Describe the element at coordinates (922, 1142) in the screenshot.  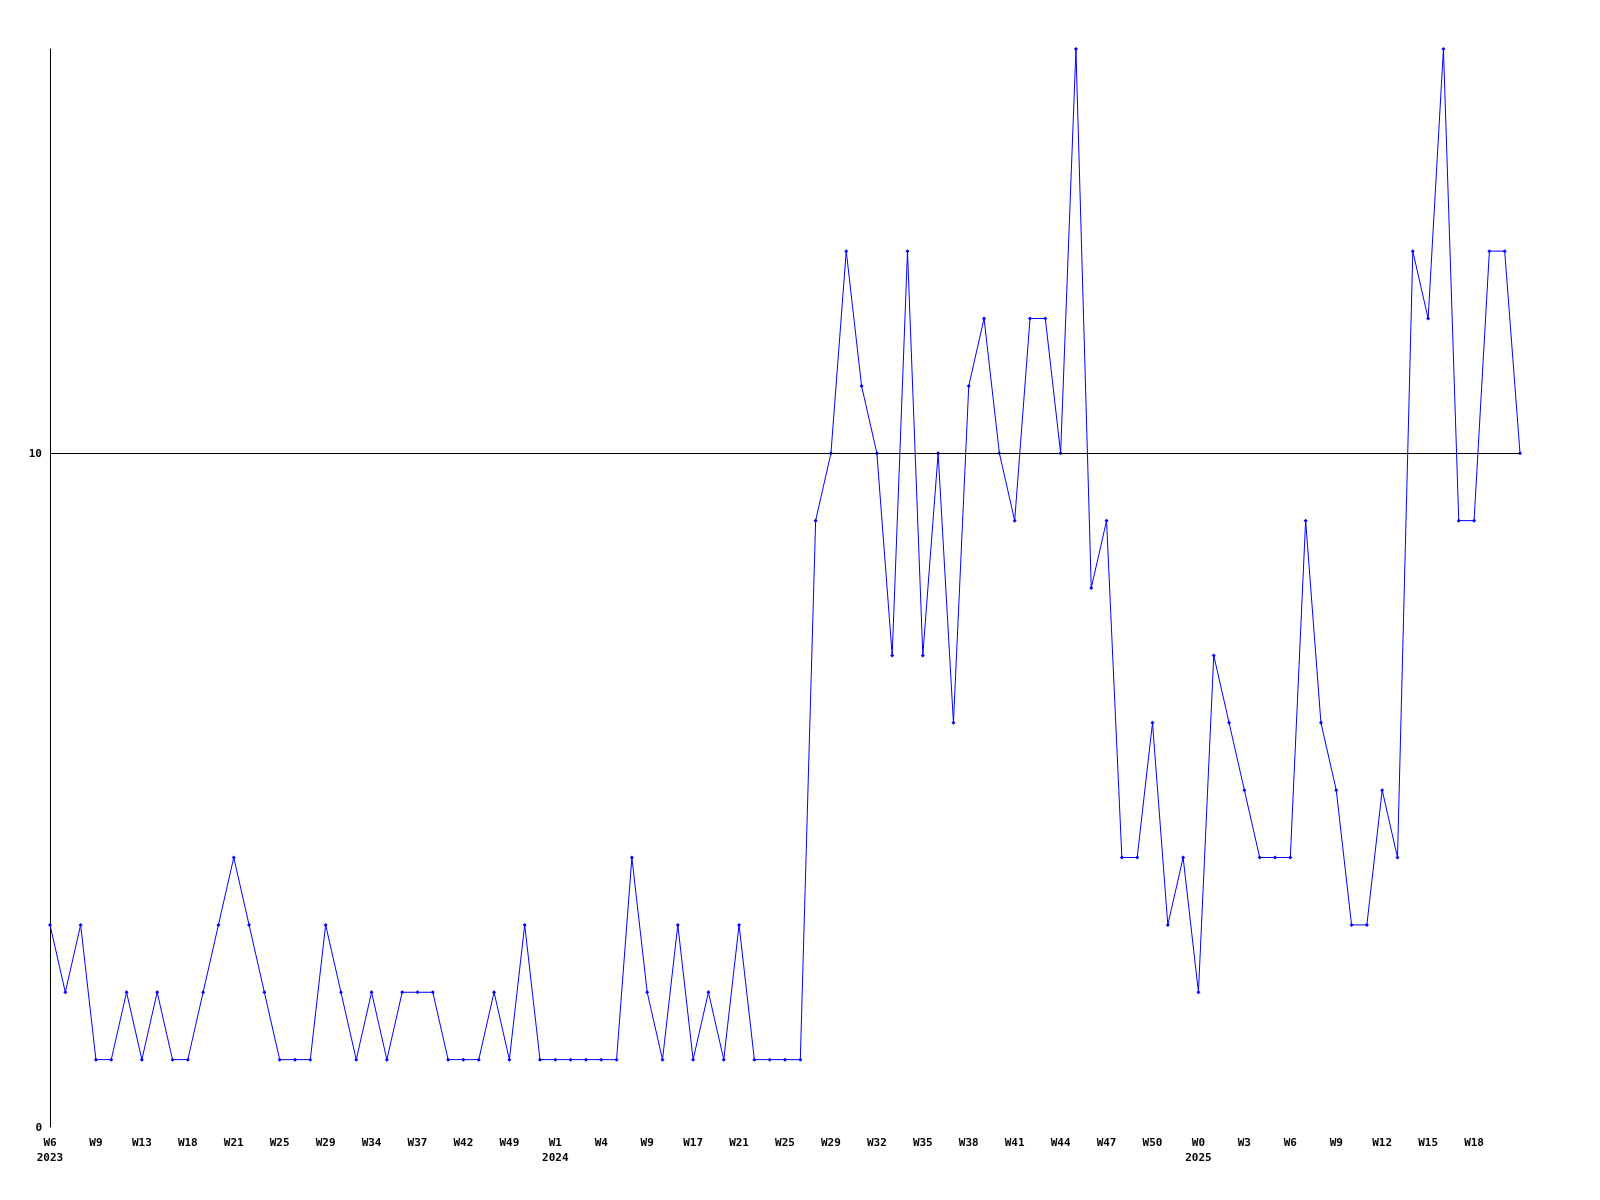
I see `x-tick-label: W35` at that location.